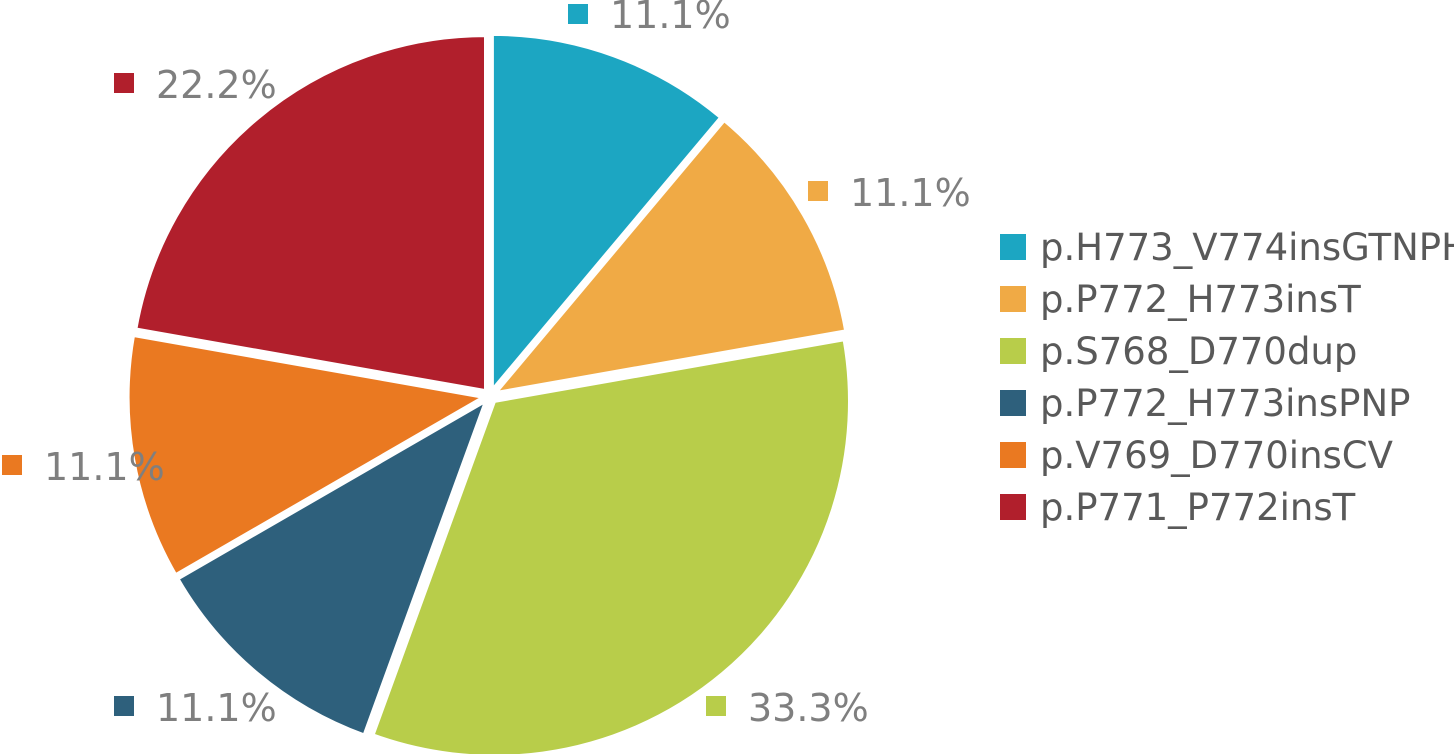 This screenshot has height=754, width=1454. What do you see at coordinates (1200, 299) in the screenshot?
I see `legend-label-2: p.P772_H773insT` at bounding box center [1200, 299].